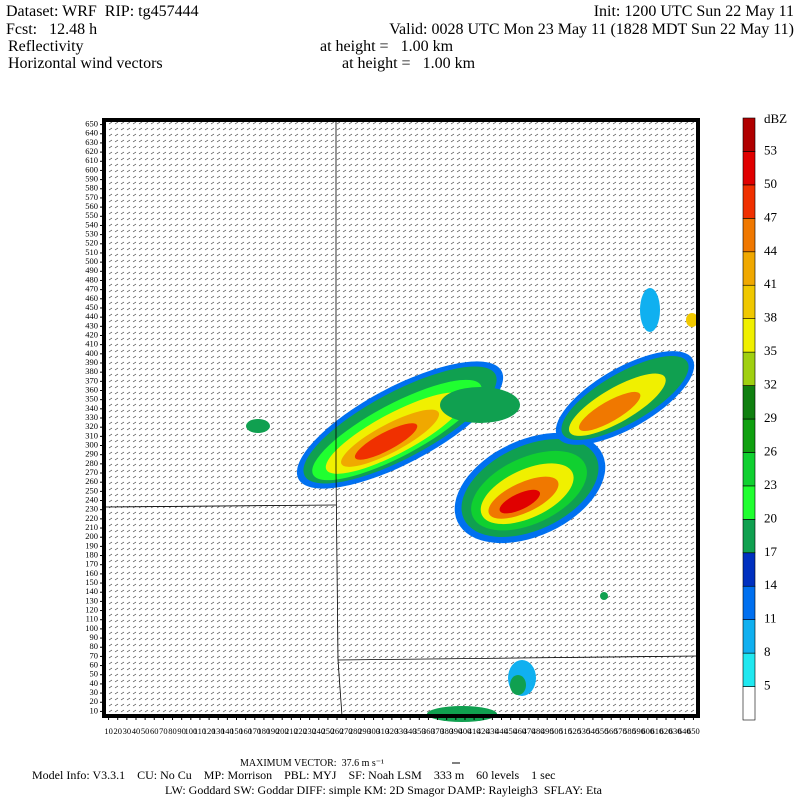 This screenshot has width=800, height=800. Describe the element at coordinates (483, 731) in the screenshot. I see `x-tick-label: 420` at that location.